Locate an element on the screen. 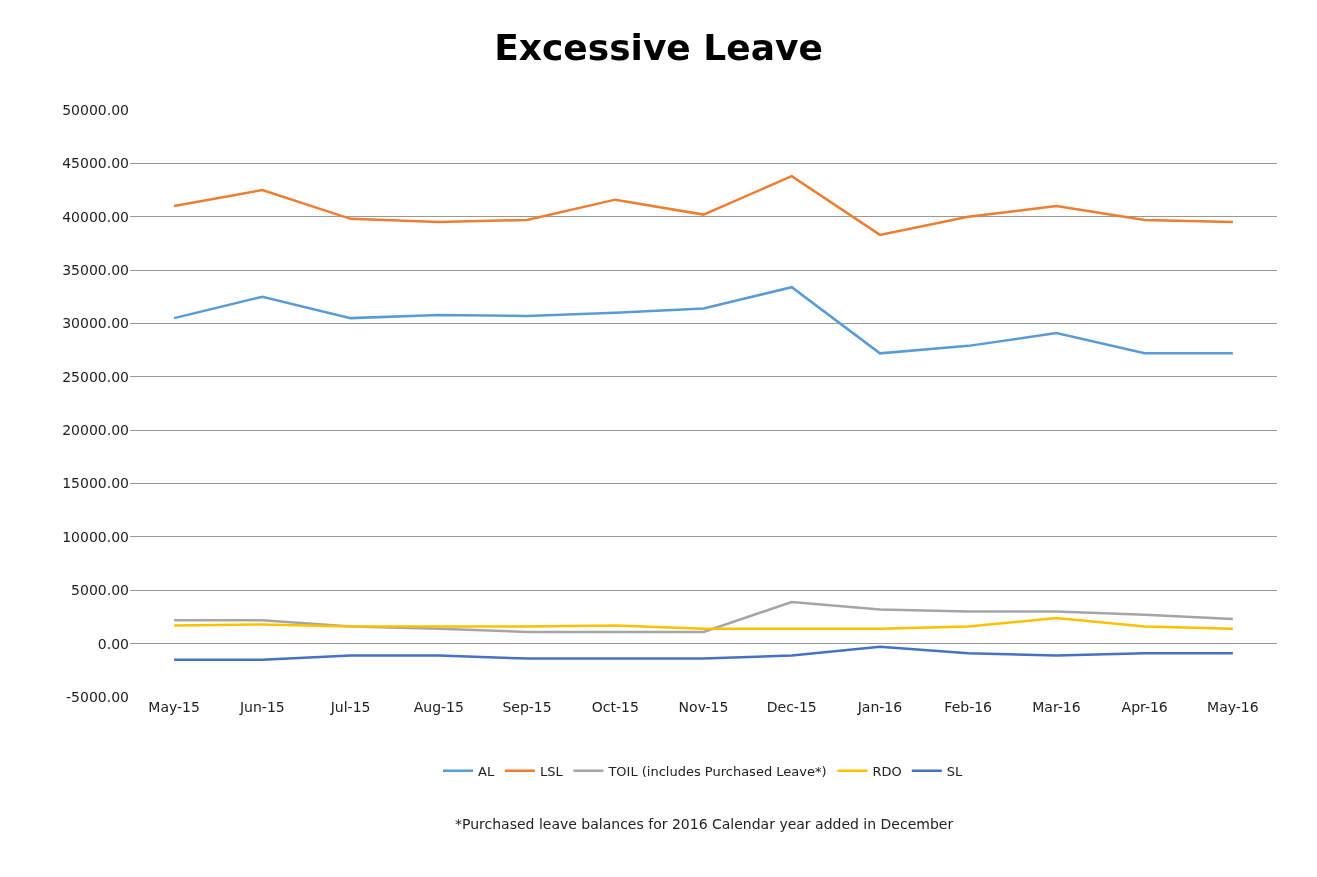 This screenshot has height=877, width=1317. y-tick-label: 15000.00 is located at coordinates (95, 483).